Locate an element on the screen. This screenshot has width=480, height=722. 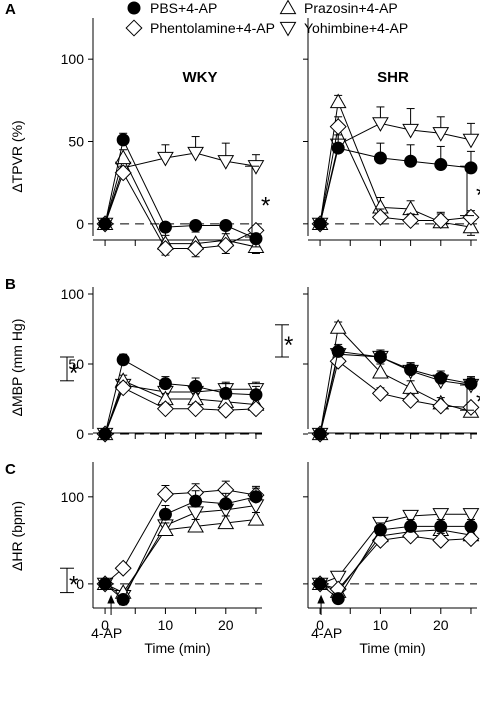
legend-label: Yohimbine+4-AP is located at coordinates (356, 28).